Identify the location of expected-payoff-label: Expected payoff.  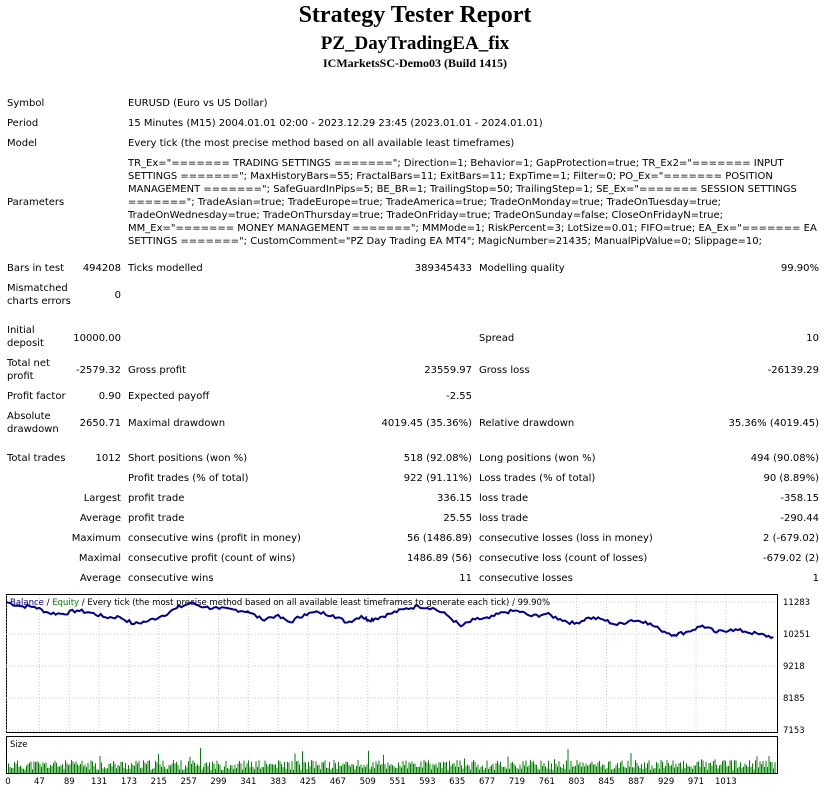
(169, 396).